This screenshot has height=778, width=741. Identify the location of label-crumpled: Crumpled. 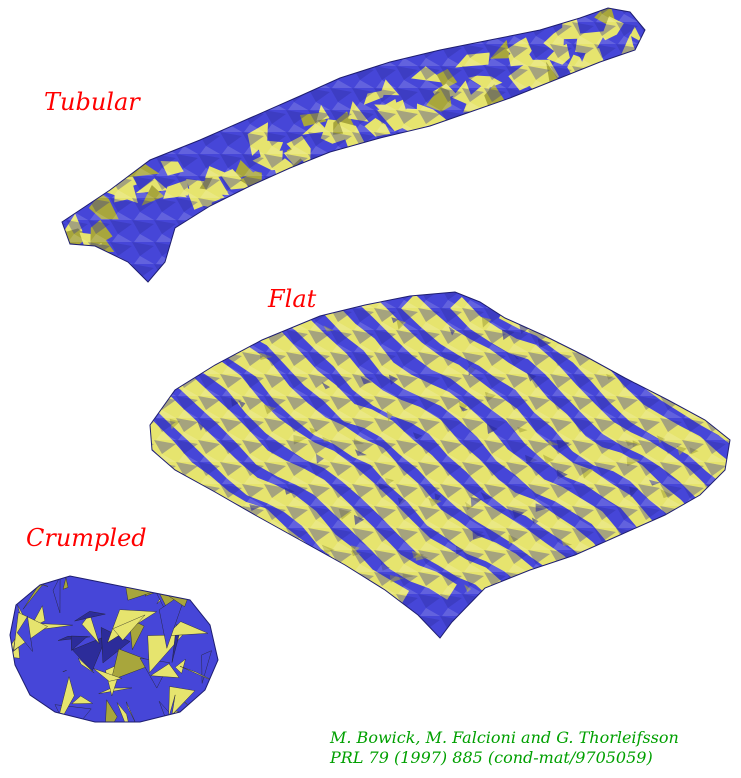
(86, 538).